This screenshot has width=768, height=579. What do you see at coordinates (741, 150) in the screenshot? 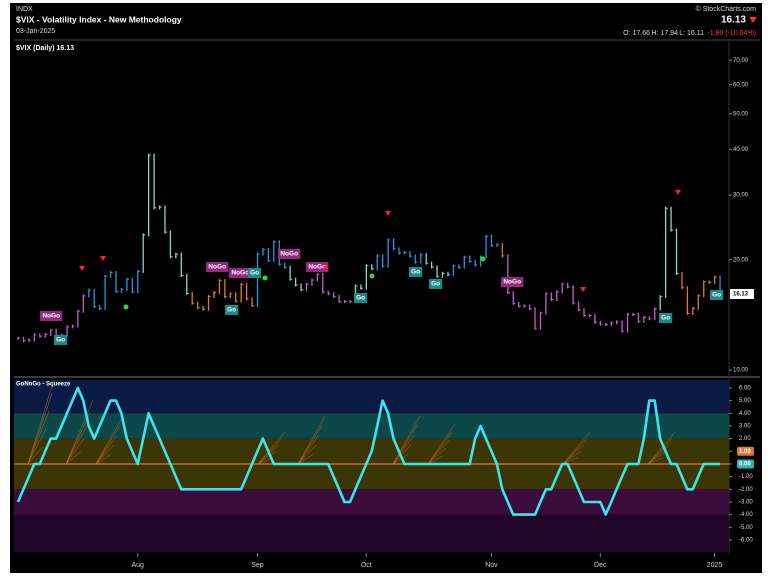
I see `y-tick-label: 40.00` at bounding box center [741, 150].